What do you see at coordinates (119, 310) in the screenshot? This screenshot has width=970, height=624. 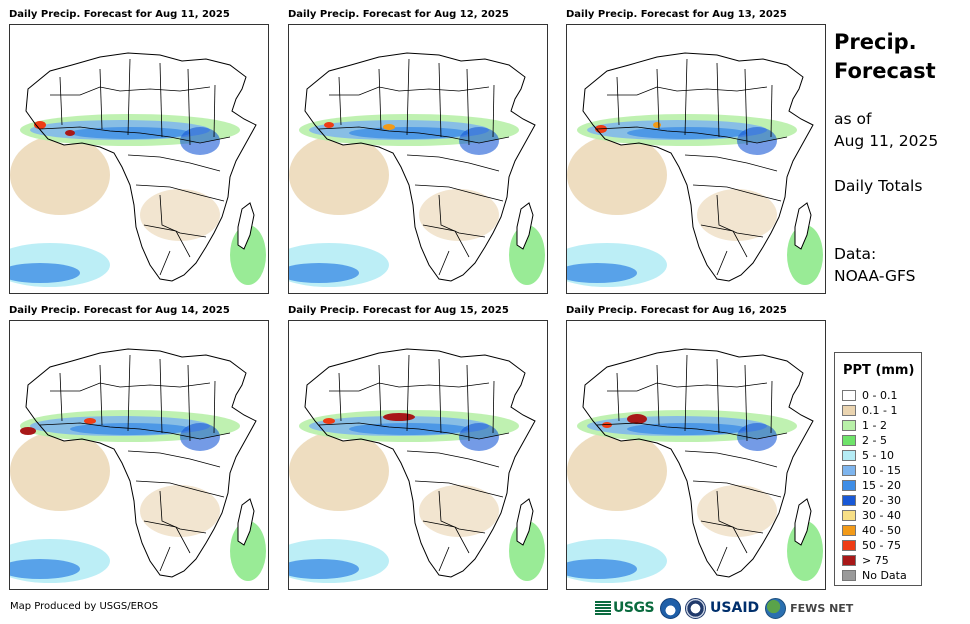 I see `panel-title: Daily Precip. Forecast for Aug 14, 2025` at bounding box center [119, 310].